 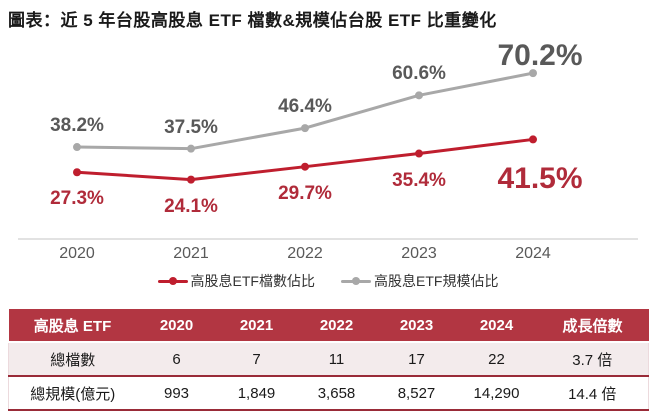 I want to click on chart-legend: 高股息ETF檔數佔比 高股息ETF規模佔比, so click(x=328, y=281).